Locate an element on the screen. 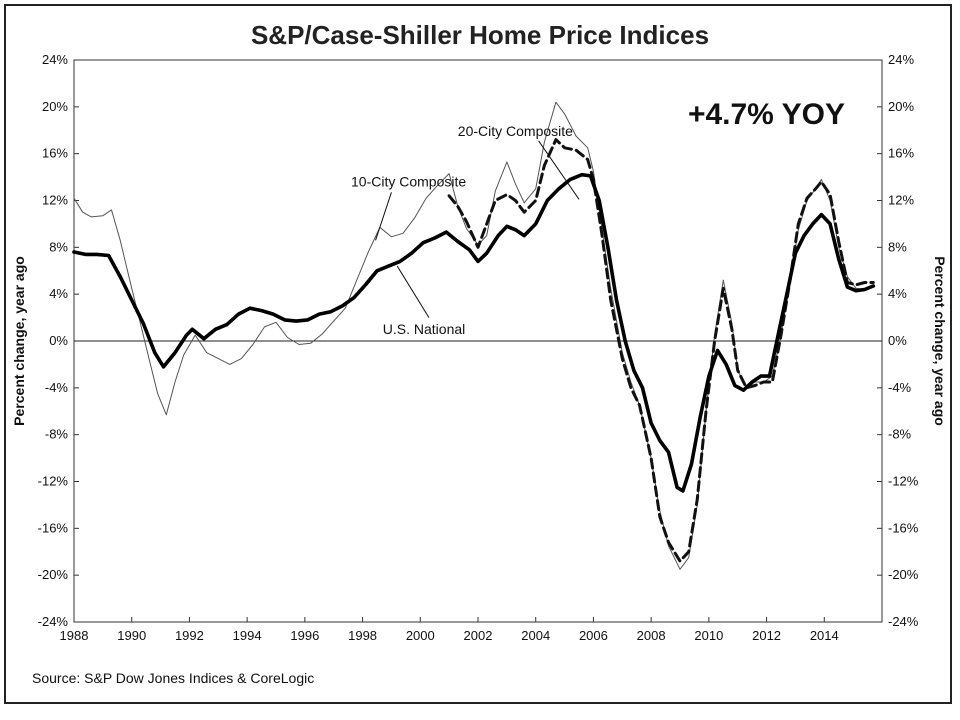 The width and height of the screenshot is (960, 720). y-tick-label-left: -12% is located at coordinates (53, 481).